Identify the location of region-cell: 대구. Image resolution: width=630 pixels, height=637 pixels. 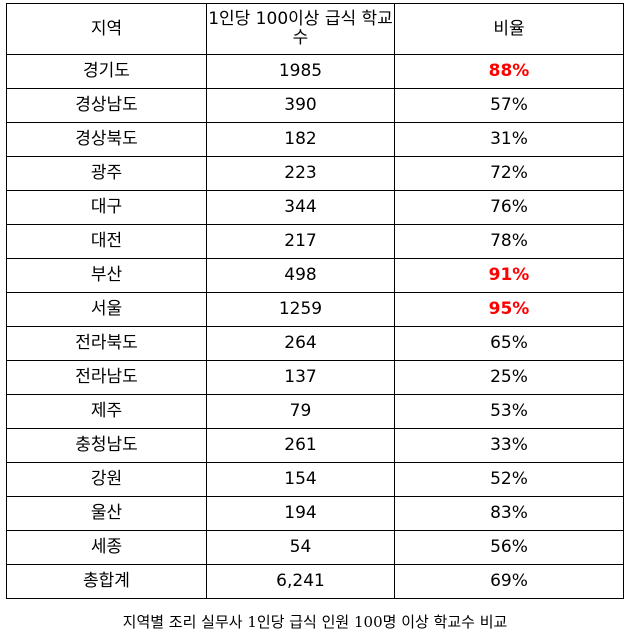
(106, 207).